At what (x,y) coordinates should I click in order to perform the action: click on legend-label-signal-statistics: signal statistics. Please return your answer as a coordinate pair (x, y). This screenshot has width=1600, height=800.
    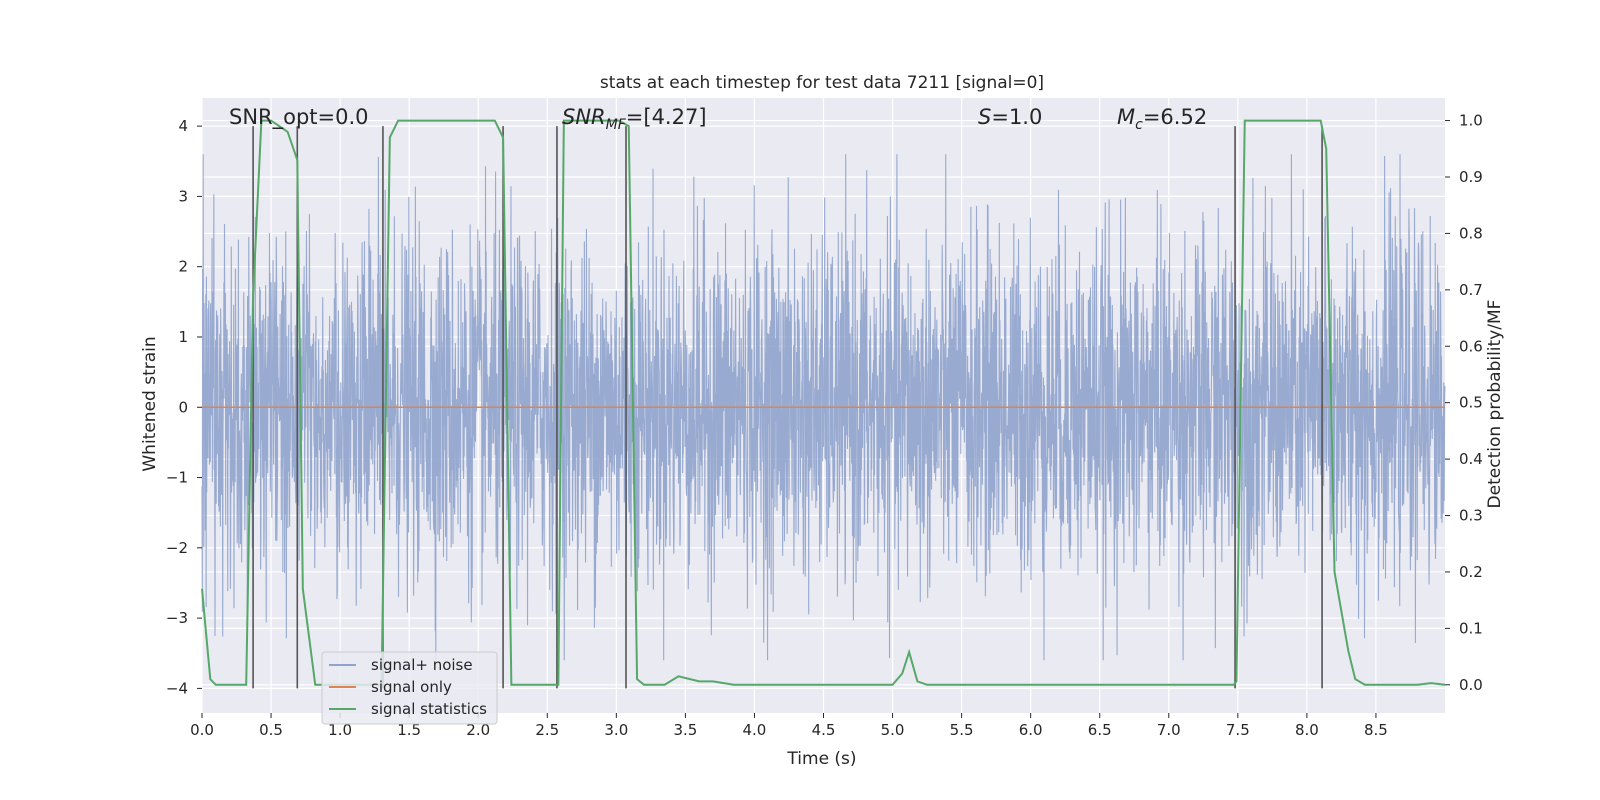
    Looking at the image, I should click on (429, 709).